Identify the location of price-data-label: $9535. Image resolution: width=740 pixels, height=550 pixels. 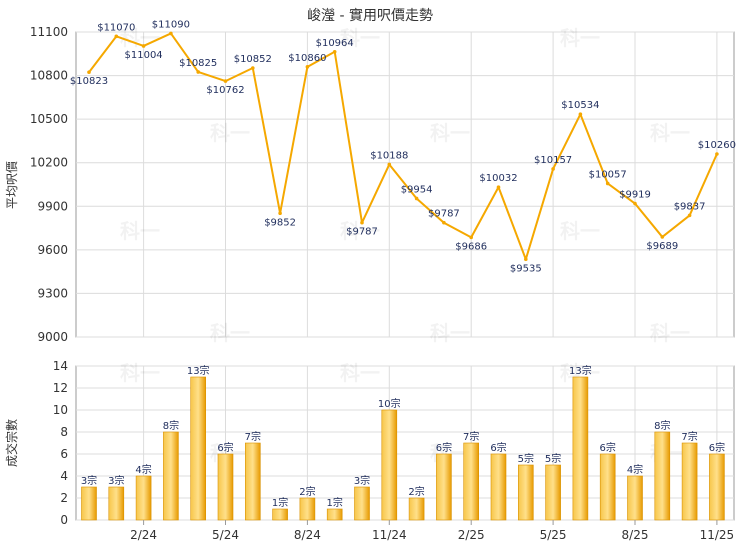
(526, 268).